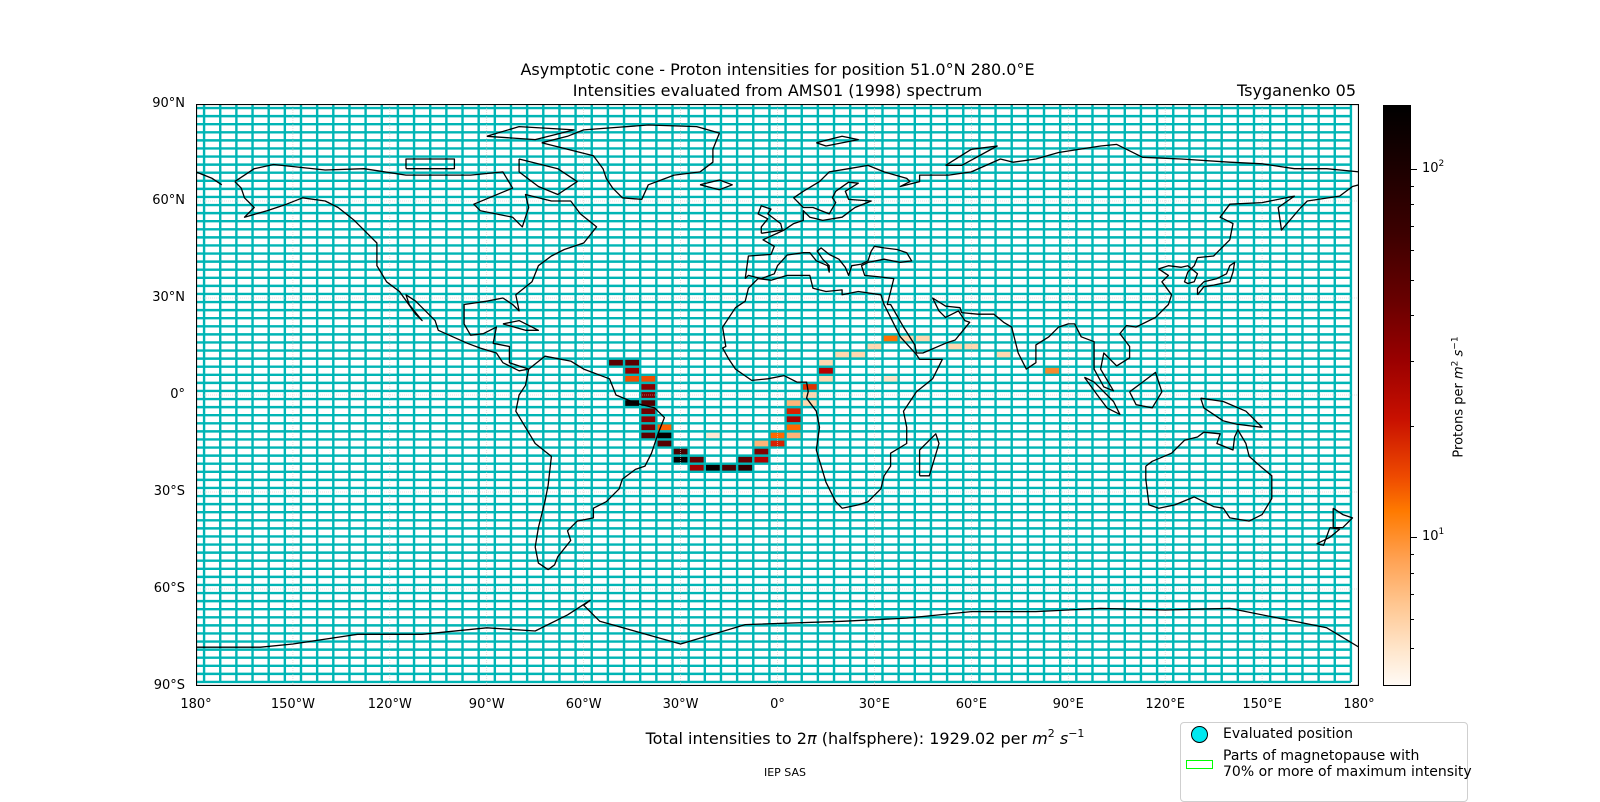 This screenshot has height=802, width=1600. I want to click on y-tick-label: 90°S, so click(169, 685).